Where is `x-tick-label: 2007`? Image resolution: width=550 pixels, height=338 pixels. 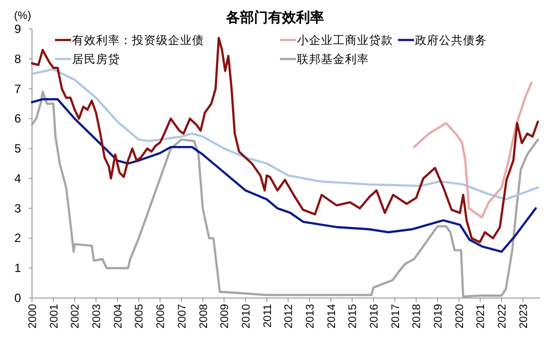 x-tick-label: 2007 is located at coordinates (182, 316).